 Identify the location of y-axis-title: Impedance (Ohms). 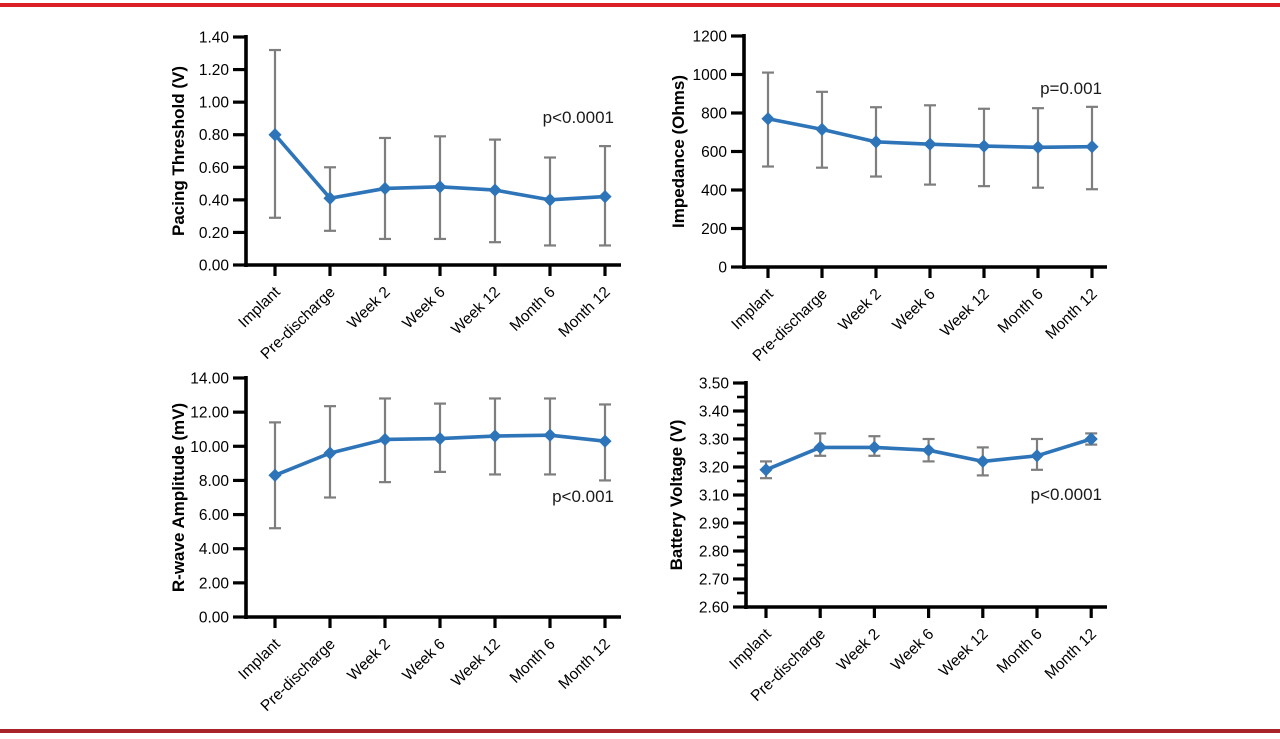
(678, 151).